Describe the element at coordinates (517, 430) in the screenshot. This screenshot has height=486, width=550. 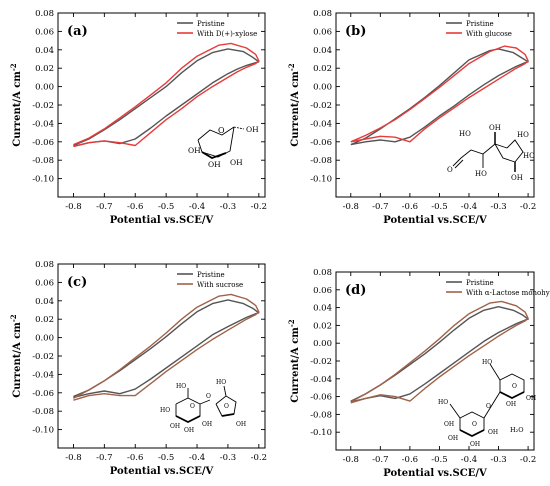
I see `structure-label: H₂O` at that location.